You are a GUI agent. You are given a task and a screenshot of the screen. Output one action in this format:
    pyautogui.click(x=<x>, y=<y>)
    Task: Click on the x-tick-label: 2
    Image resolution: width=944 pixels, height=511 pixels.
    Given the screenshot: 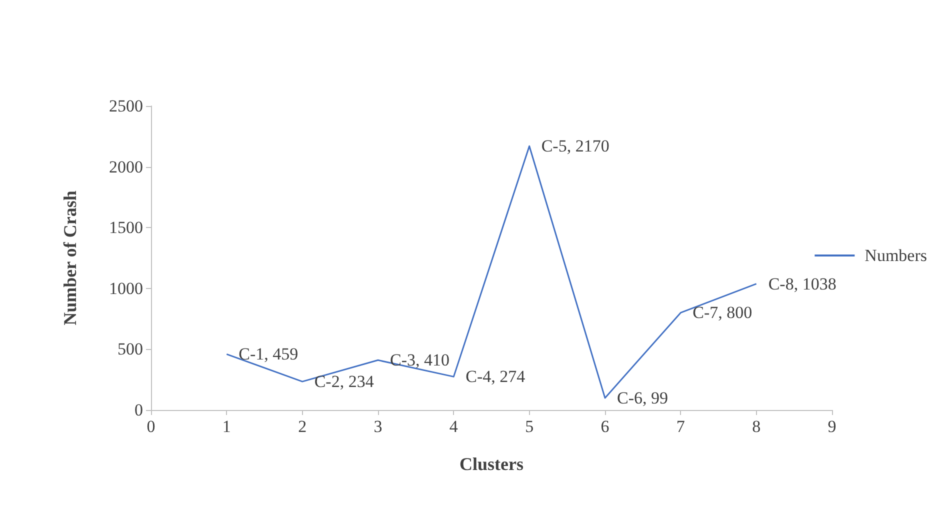 What is the action you would take?
    pyautogui.click(x=302, y=426)
    